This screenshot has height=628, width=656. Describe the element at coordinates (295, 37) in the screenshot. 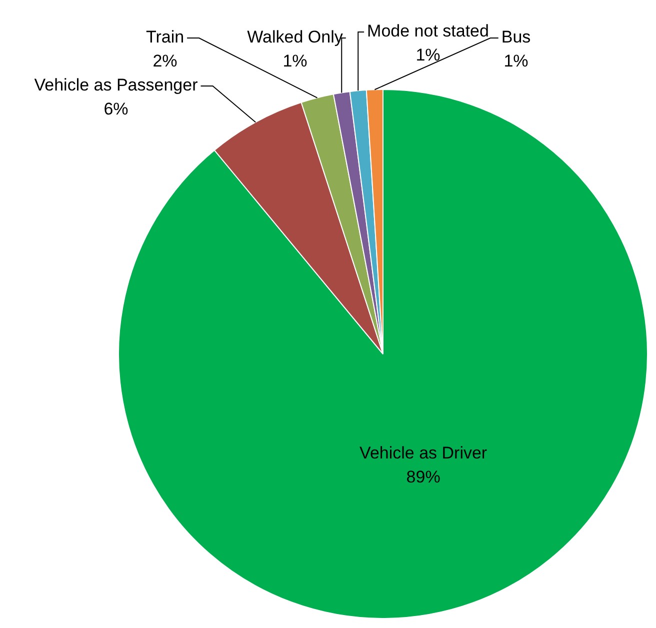

I see `slice-label: Walked Only` at that location.